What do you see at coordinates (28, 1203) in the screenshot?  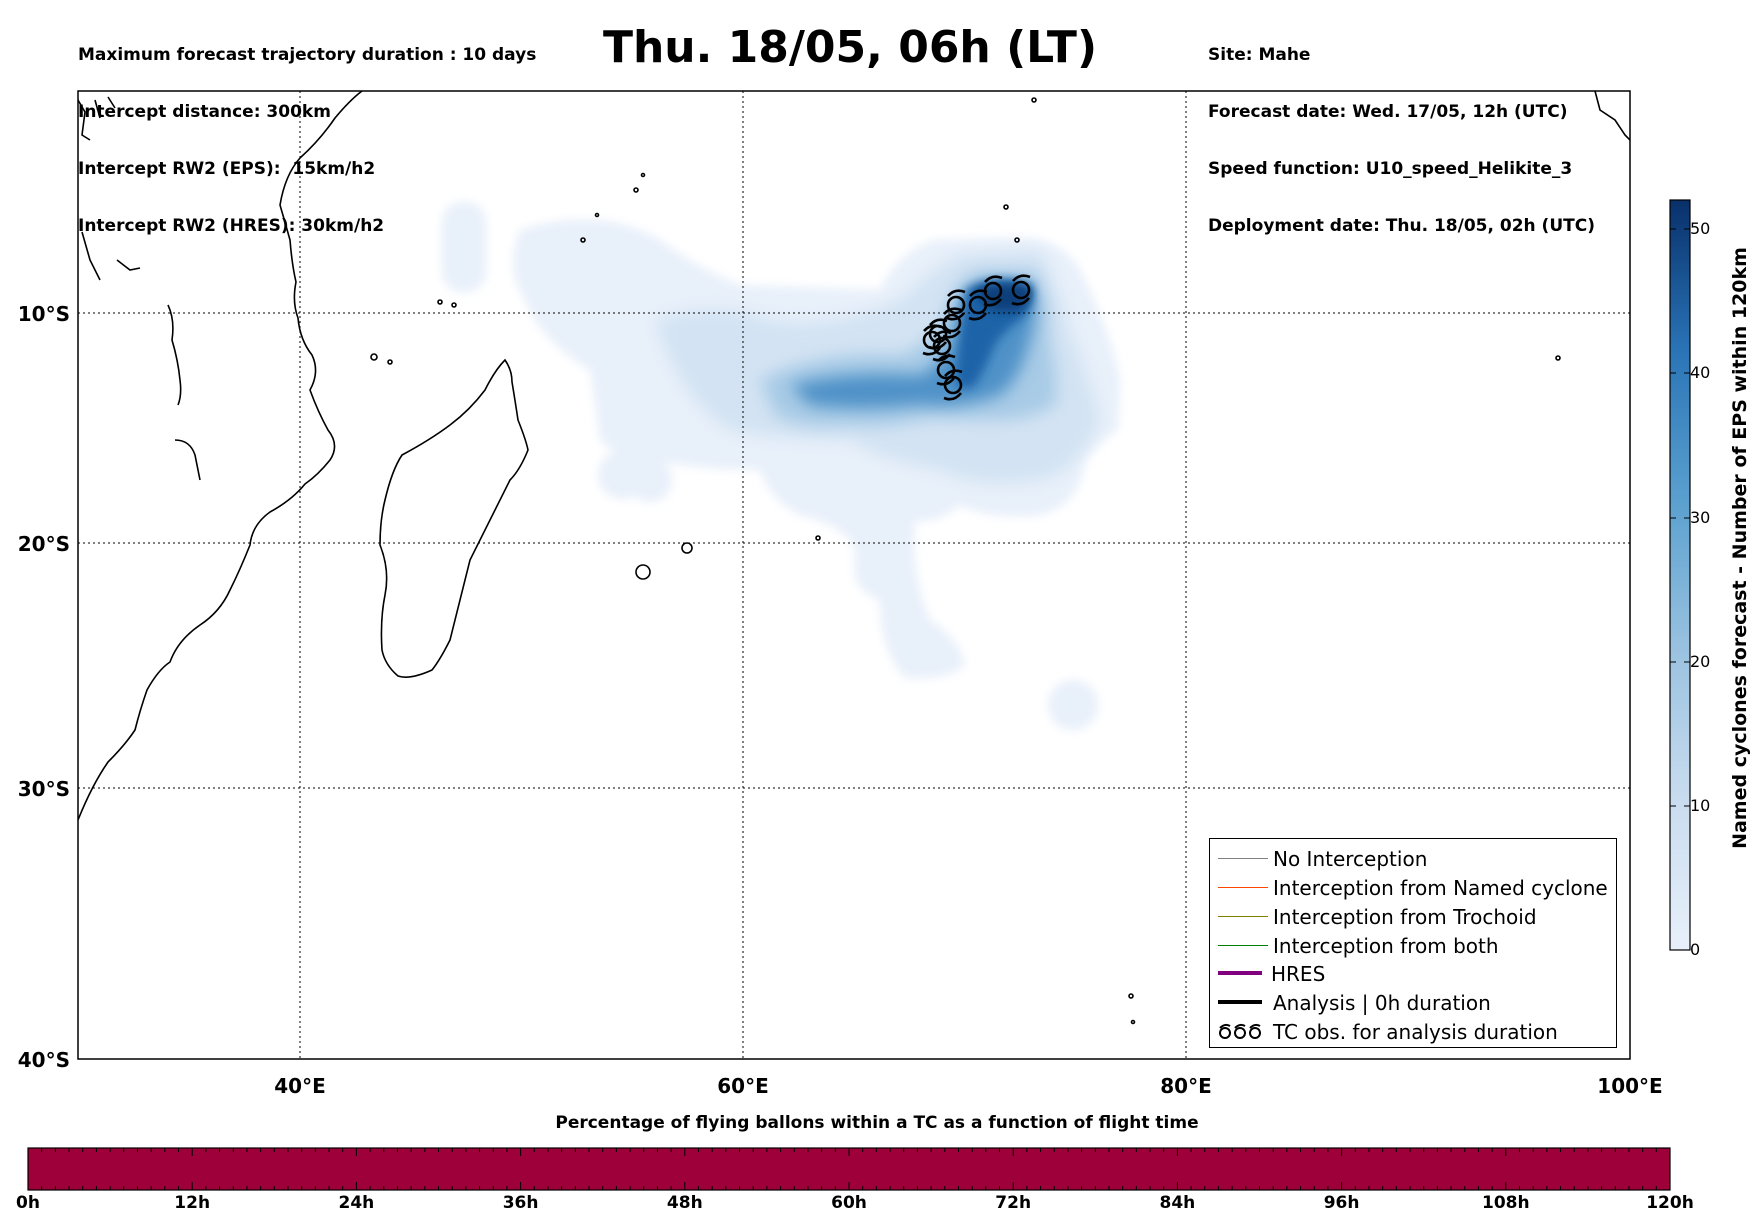 I see `flight-bar-tick-label: 0h` at bounding box center [28, 1203].